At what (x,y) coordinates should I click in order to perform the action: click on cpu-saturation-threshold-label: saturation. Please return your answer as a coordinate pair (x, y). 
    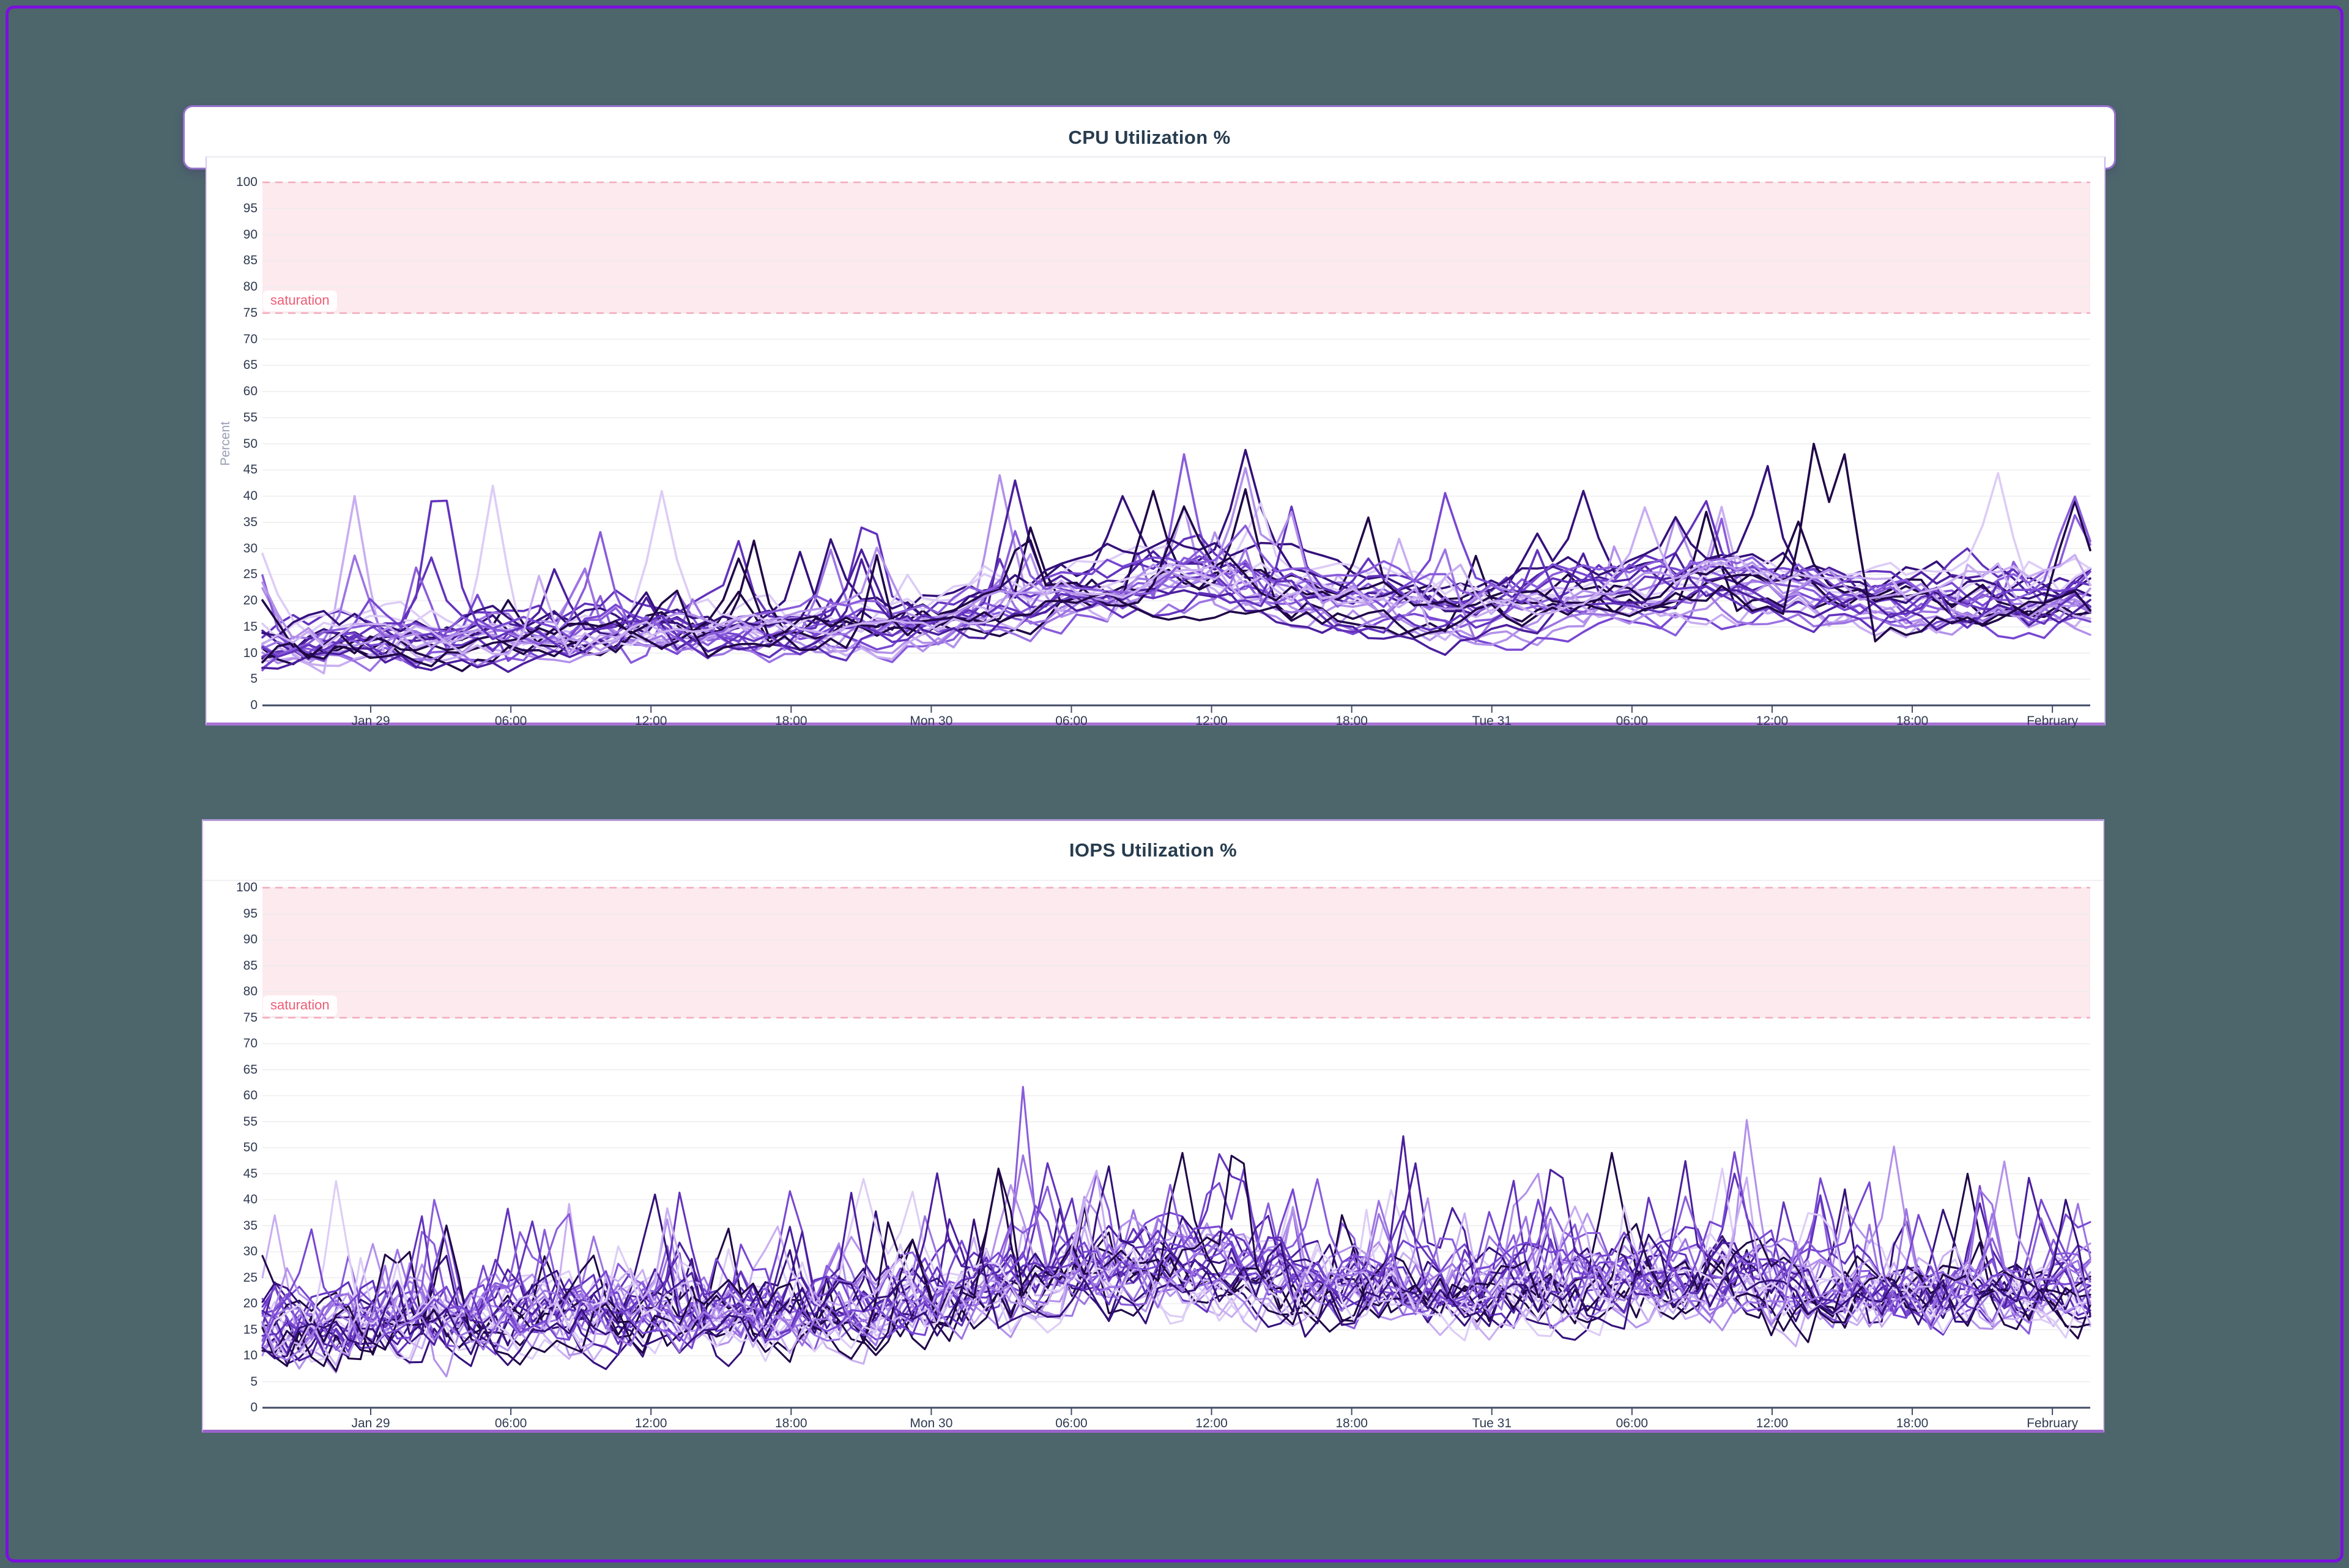
    Looking at the image, I should click on (300, 301).